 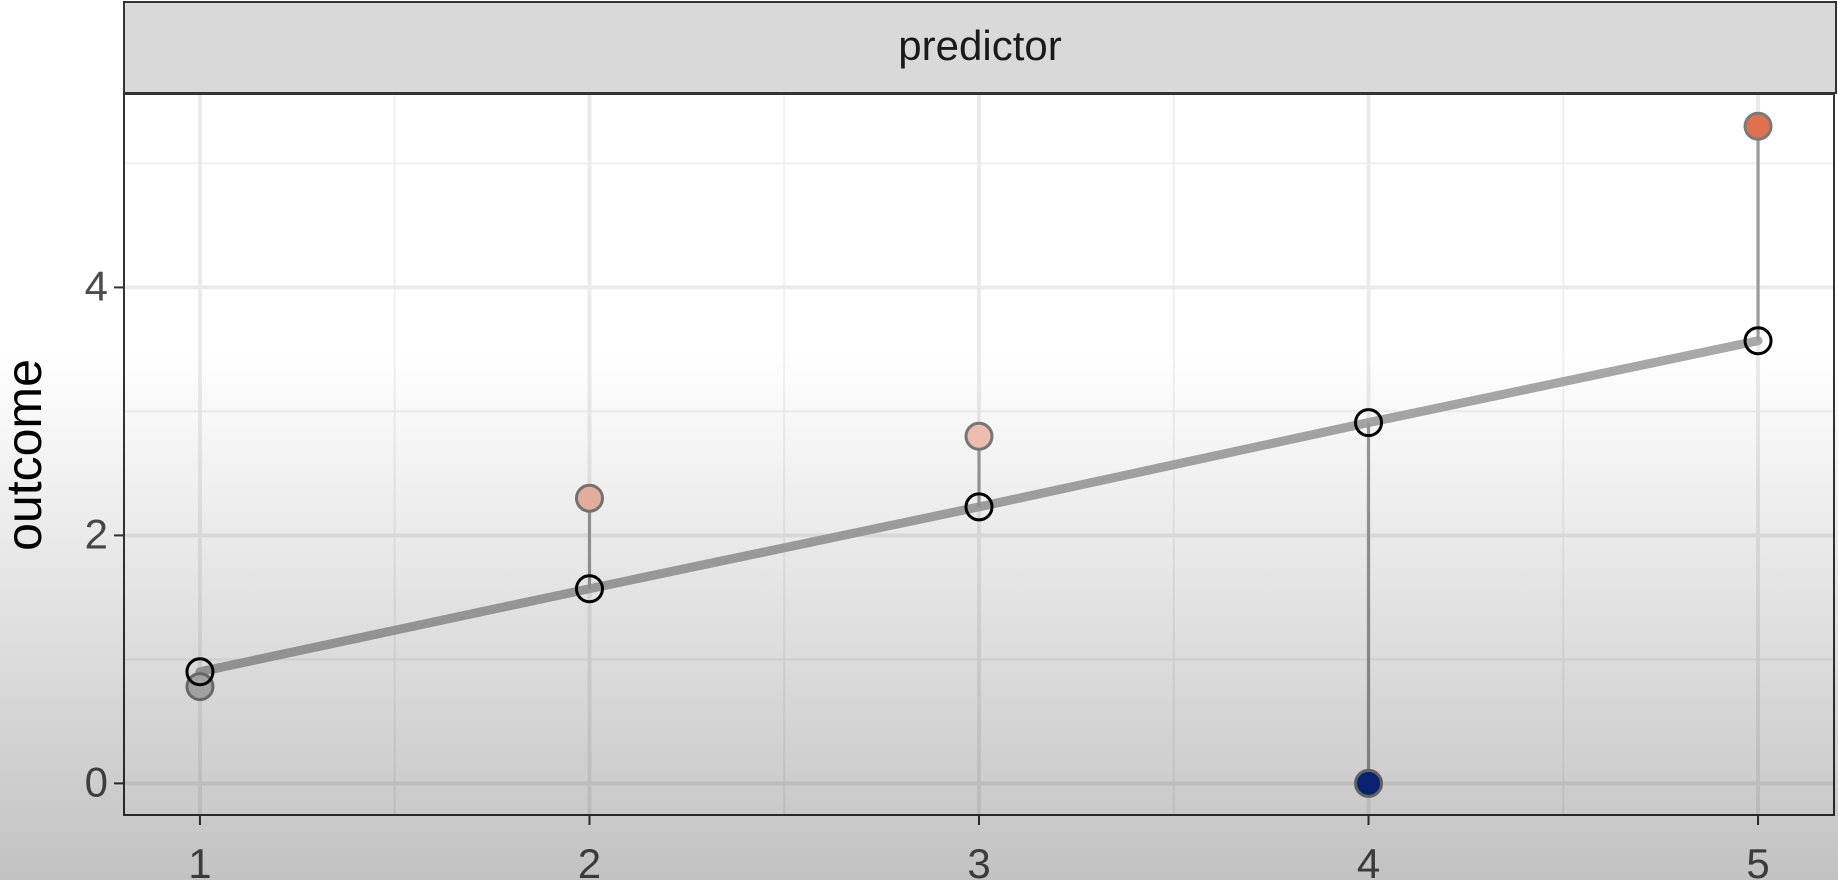 What do you see at coordinates (978, 860) in the screenshot?
I see `x-tick-label: 3` at bounding box center [978, 860].